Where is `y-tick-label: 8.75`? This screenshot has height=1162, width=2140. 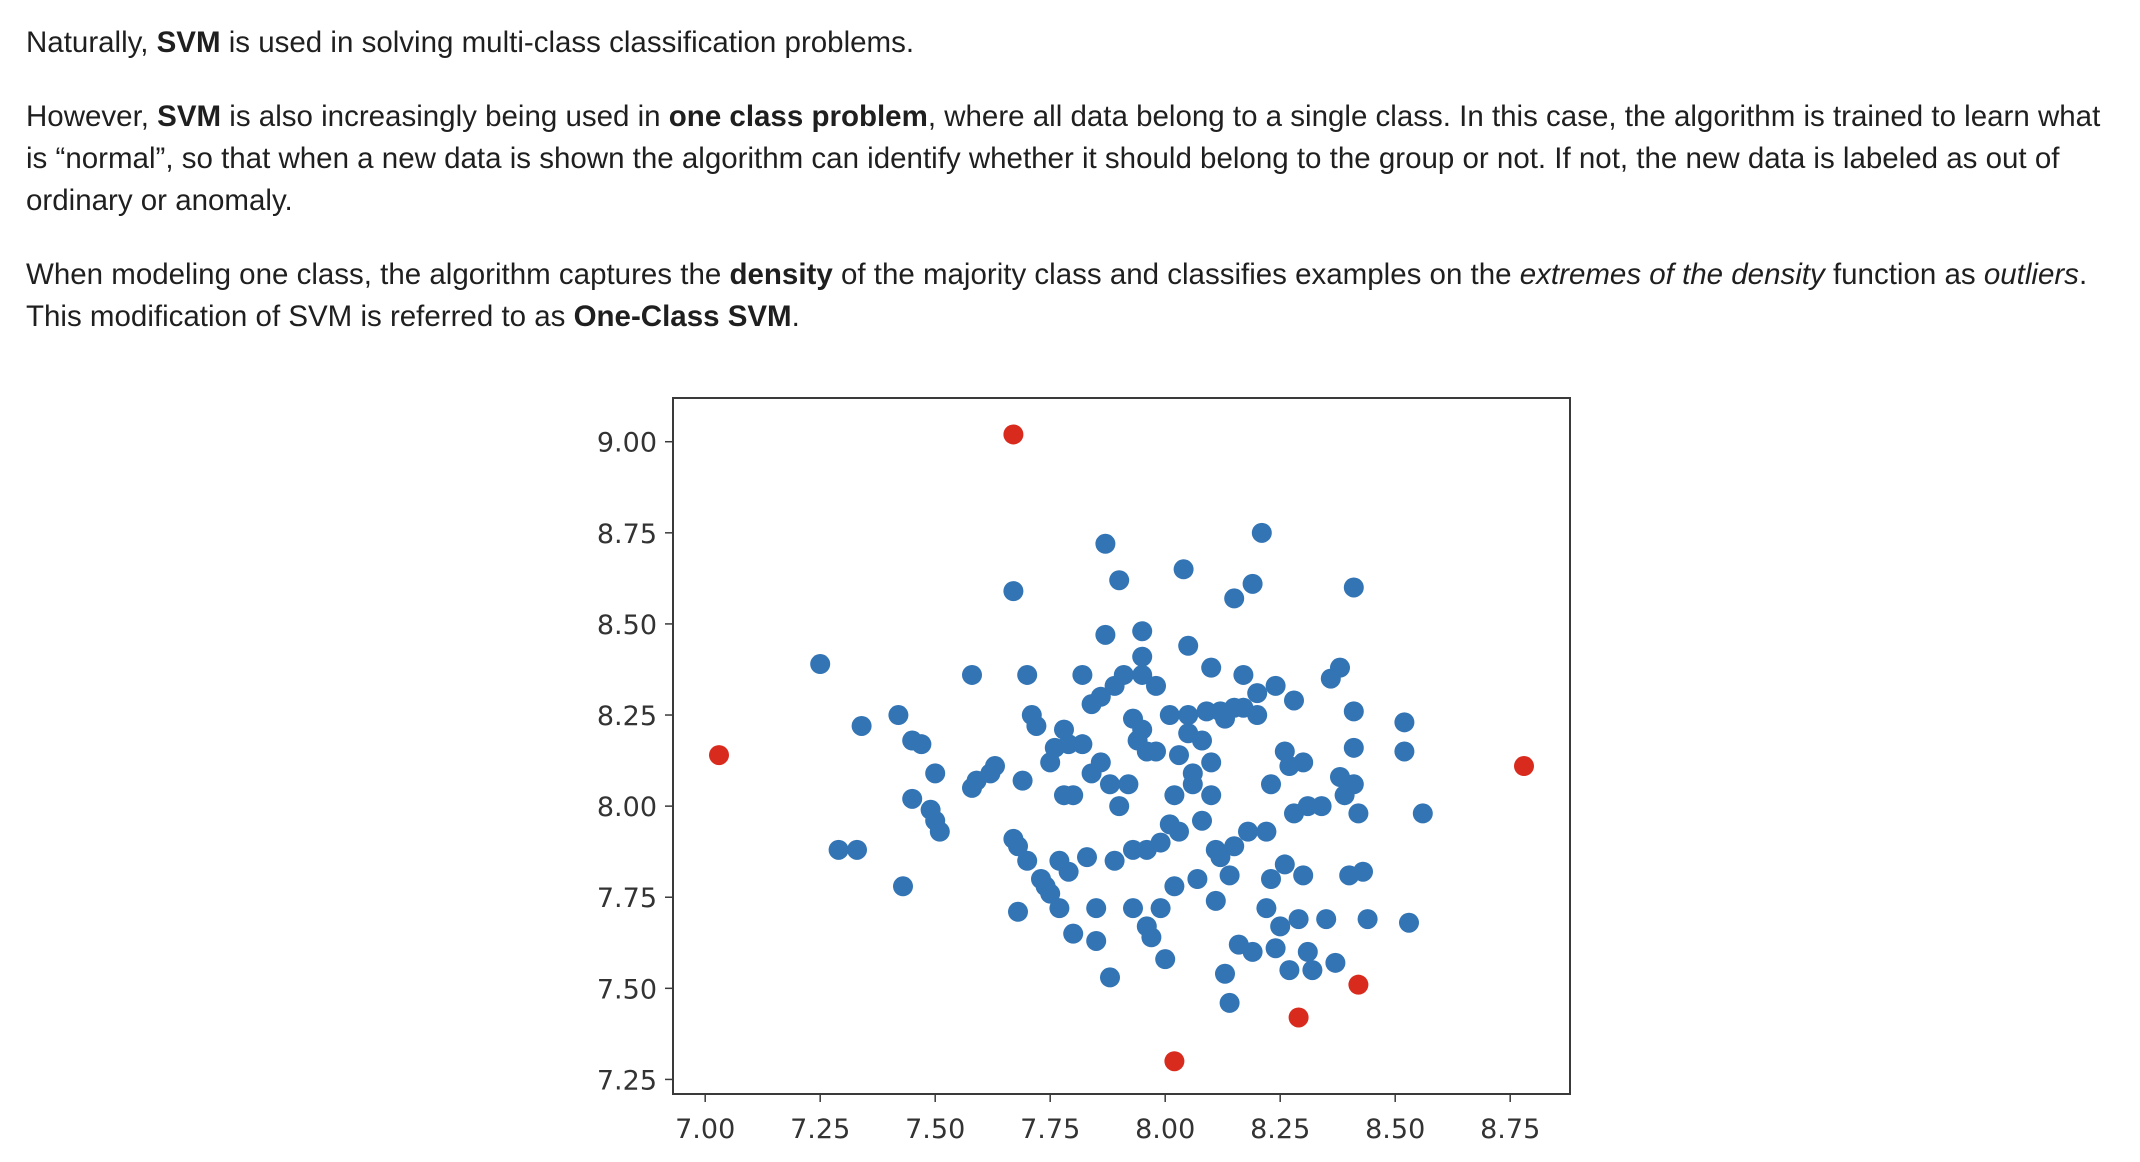
y-tick-label: 8.75 is located at coordinates (627, 534).